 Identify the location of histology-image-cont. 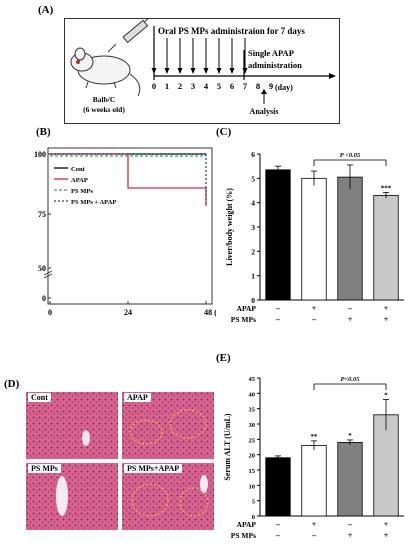
(72, 425).